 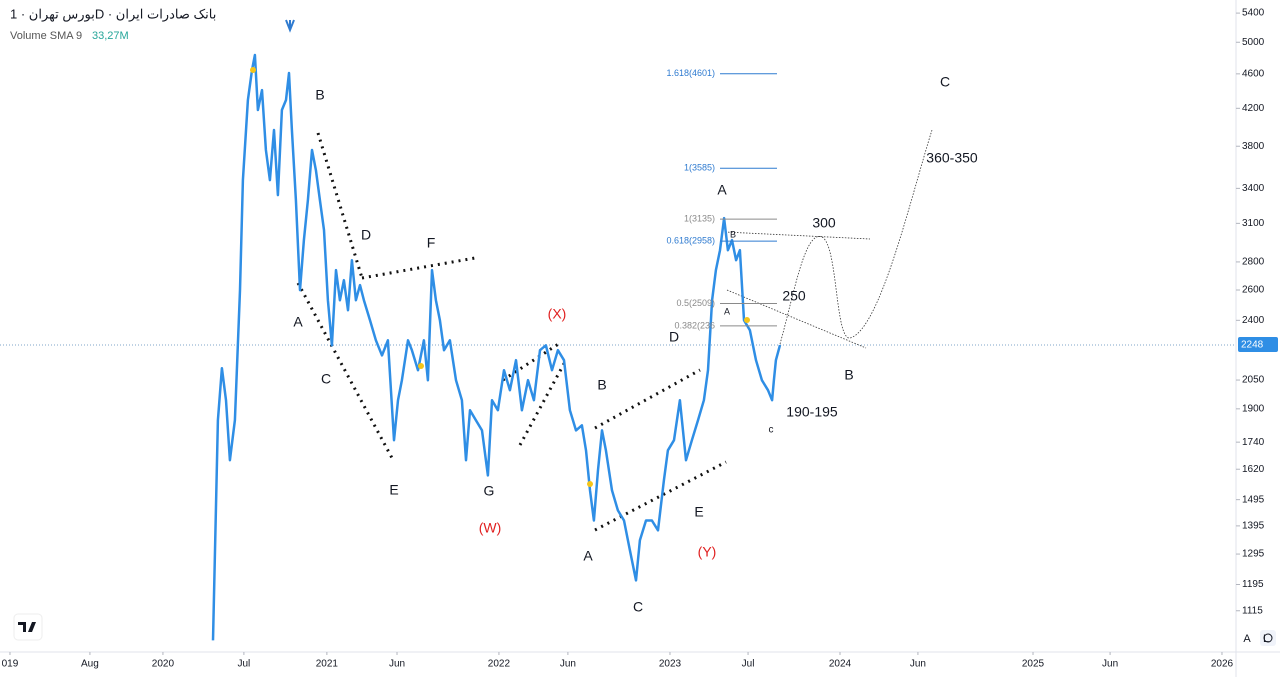 I want to click on x-tick-label: 2026, so click(x=1222, y=664).